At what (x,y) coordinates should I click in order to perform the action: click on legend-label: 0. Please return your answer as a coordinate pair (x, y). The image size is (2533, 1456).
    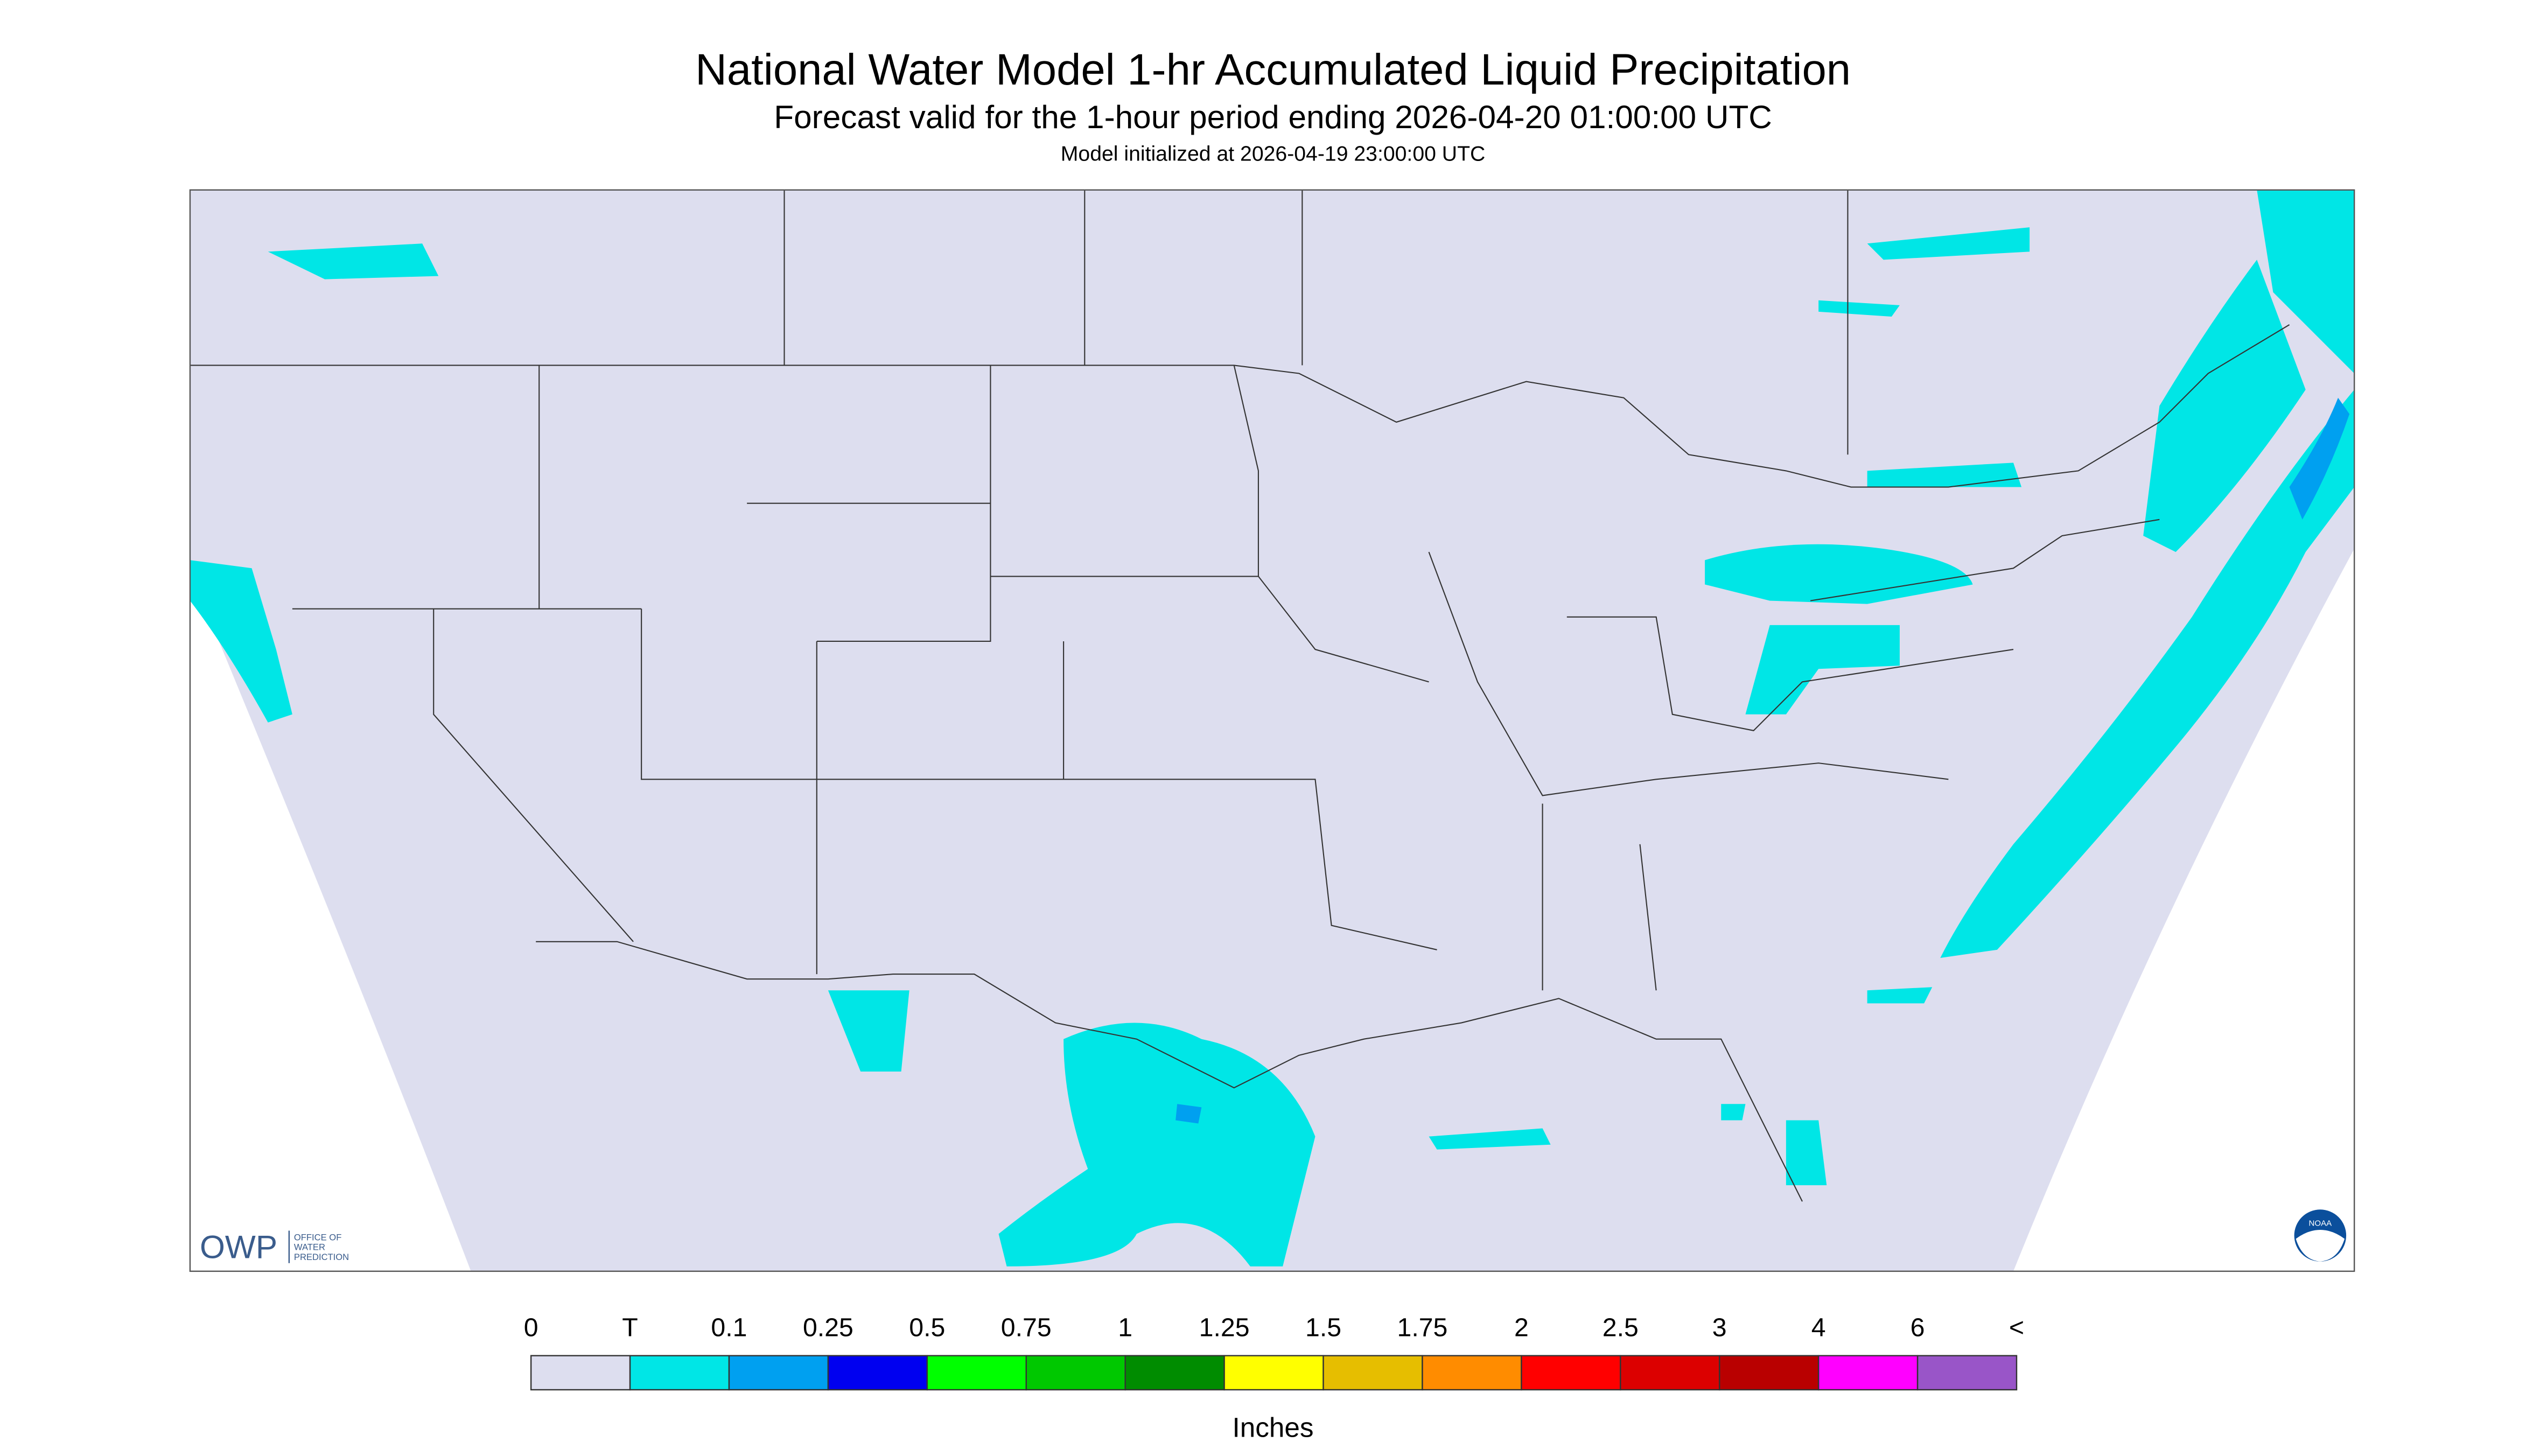
    Looking at the image, I should click on (531, 1327).